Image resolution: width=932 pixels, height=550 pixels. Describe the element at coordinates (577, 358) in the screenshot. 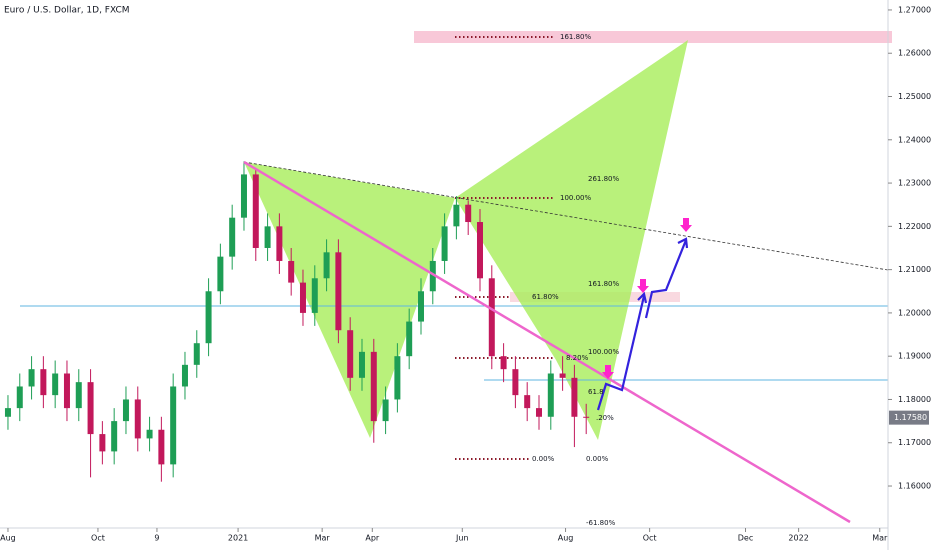

I see `fib-label: 8.20%` at that location.